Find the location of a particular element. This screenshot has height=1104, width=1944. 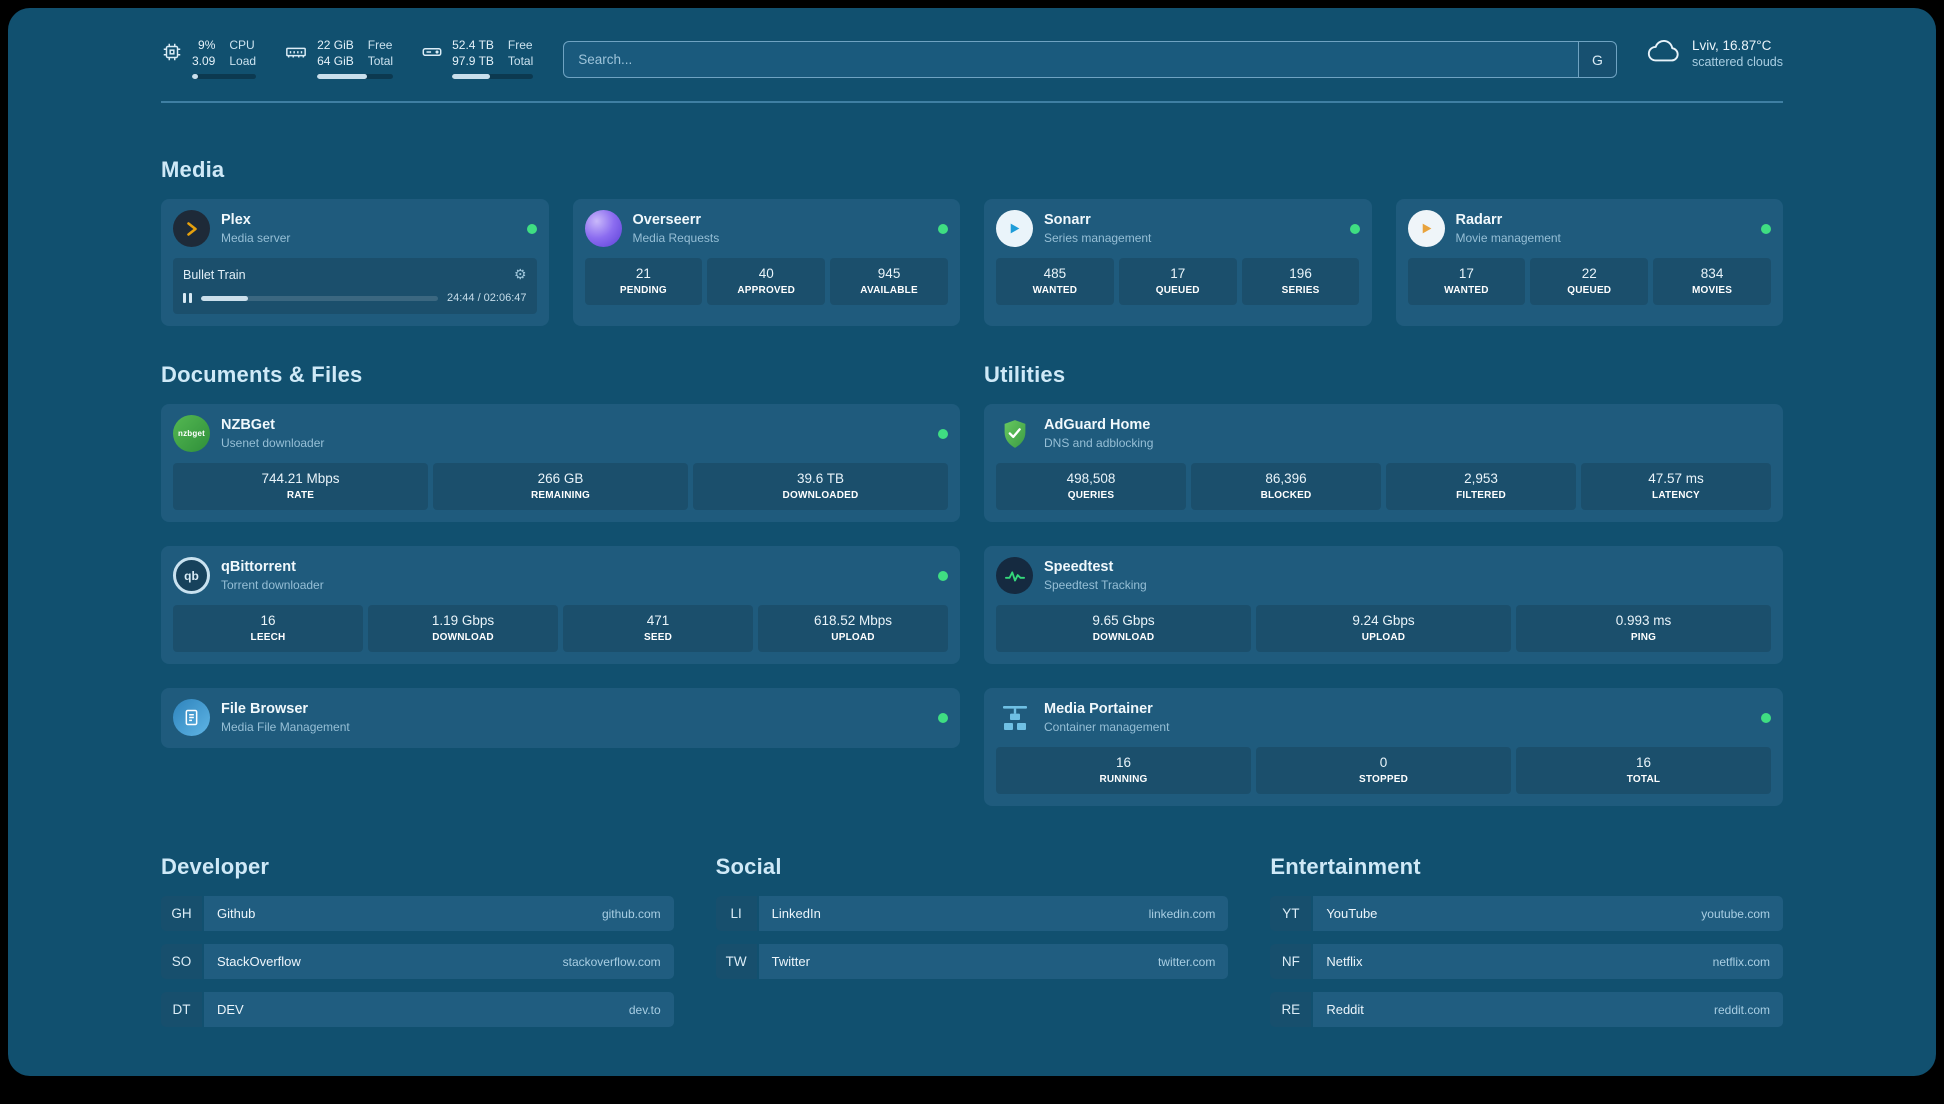

bookmark-abbr: TW is located at coordinates (736, 961).